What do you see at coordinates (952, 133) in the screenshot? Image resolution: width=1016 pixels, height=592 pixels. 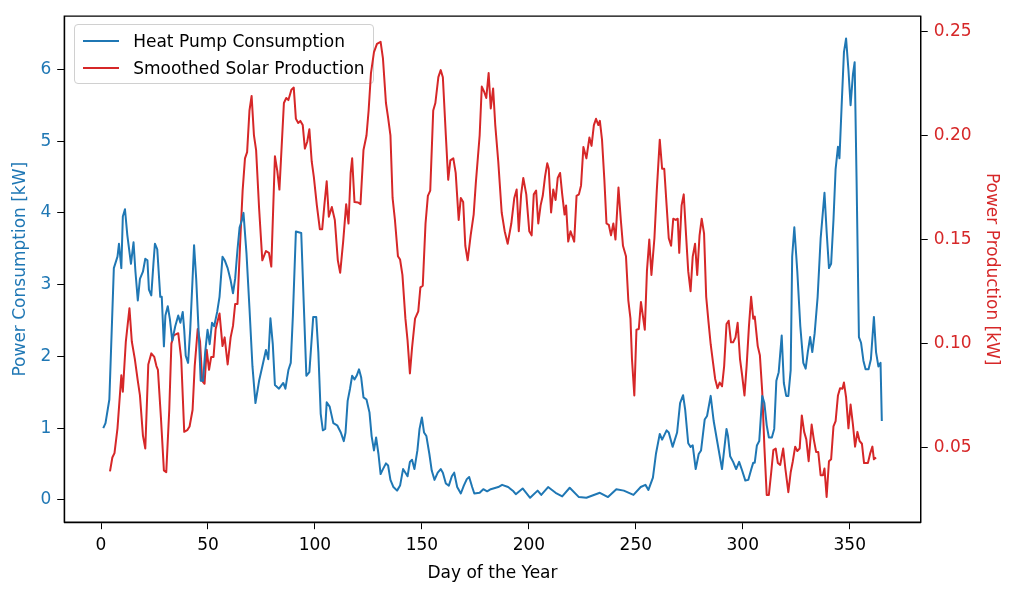 I see `y2-tick-label: 0.20` at bounding box center [952, 133].